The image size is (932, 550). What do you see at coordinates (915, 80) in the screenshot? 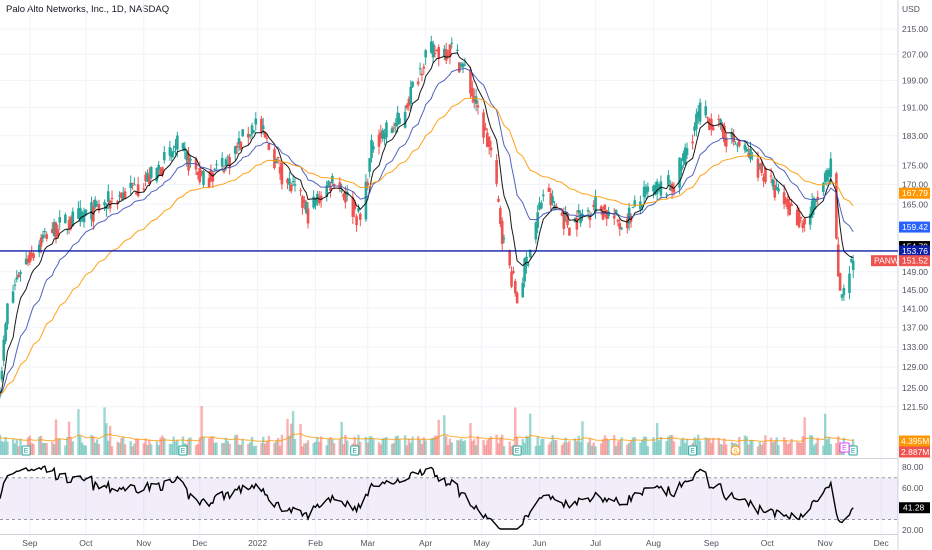
I see `price-tick-label: 199.00` at bounding box center [915, 80].